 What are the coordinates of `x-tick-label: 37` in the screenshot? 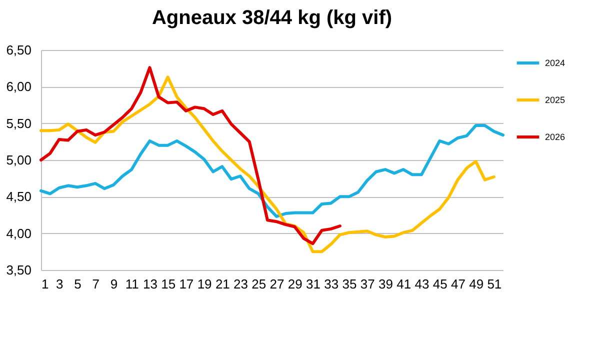 It's located at (367, 284).